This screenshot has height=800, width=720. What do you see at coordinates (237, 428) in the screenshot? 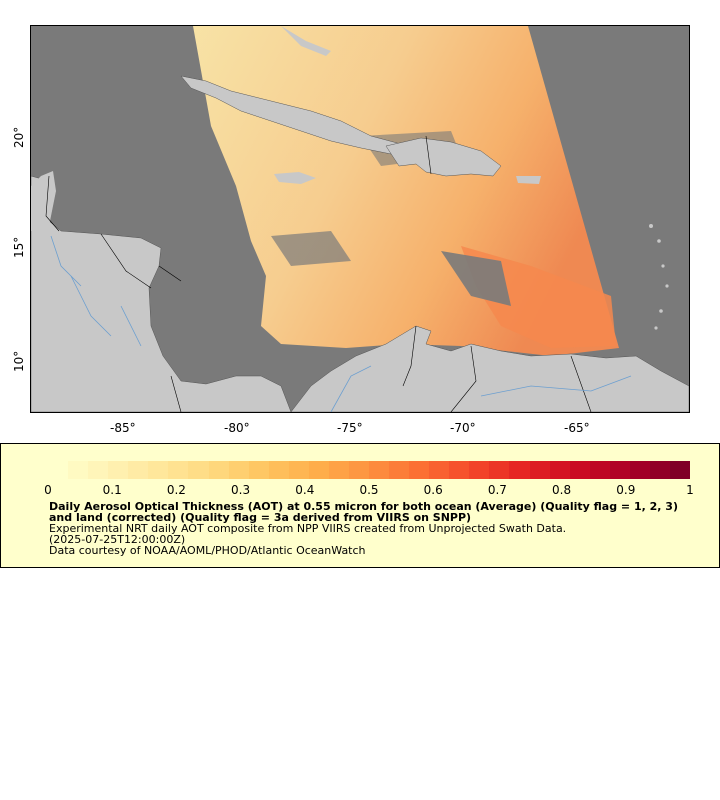
I see `lon-tick-label: -80°` at bounding box center [237, 428].